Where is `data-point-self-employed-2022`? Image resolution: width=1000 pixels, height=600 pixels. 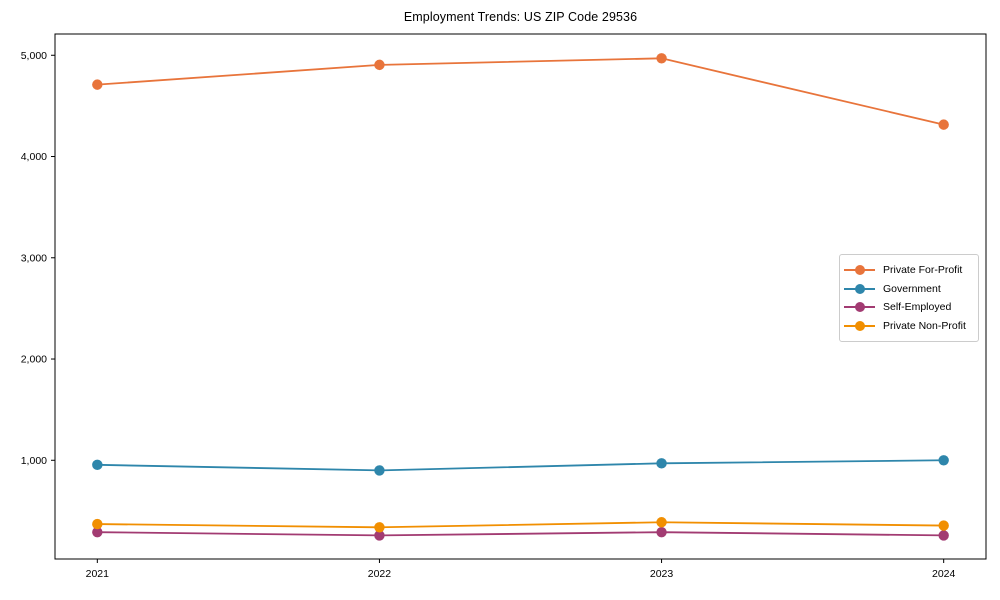 data-point-self-employed-2022 is located at coordinates (379, 535).